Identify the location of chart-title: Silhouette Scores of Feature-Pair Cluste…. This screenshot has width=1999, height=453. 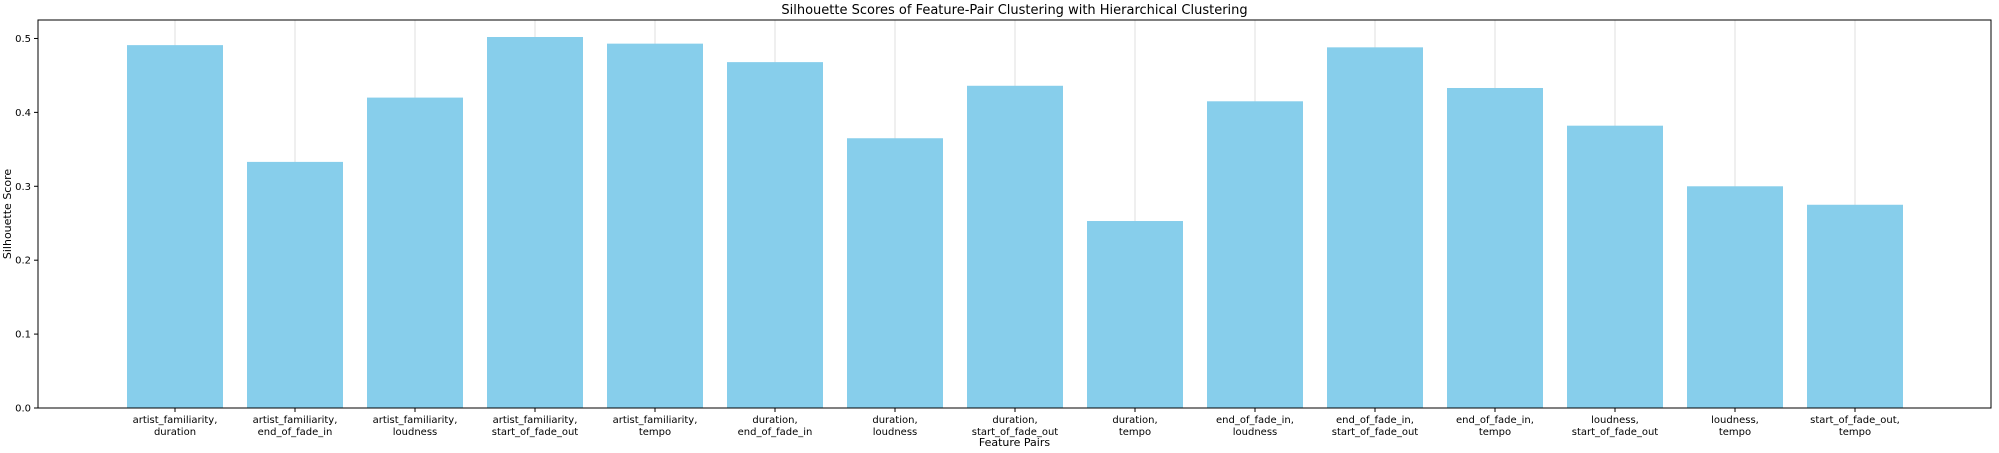
(1014, 10).